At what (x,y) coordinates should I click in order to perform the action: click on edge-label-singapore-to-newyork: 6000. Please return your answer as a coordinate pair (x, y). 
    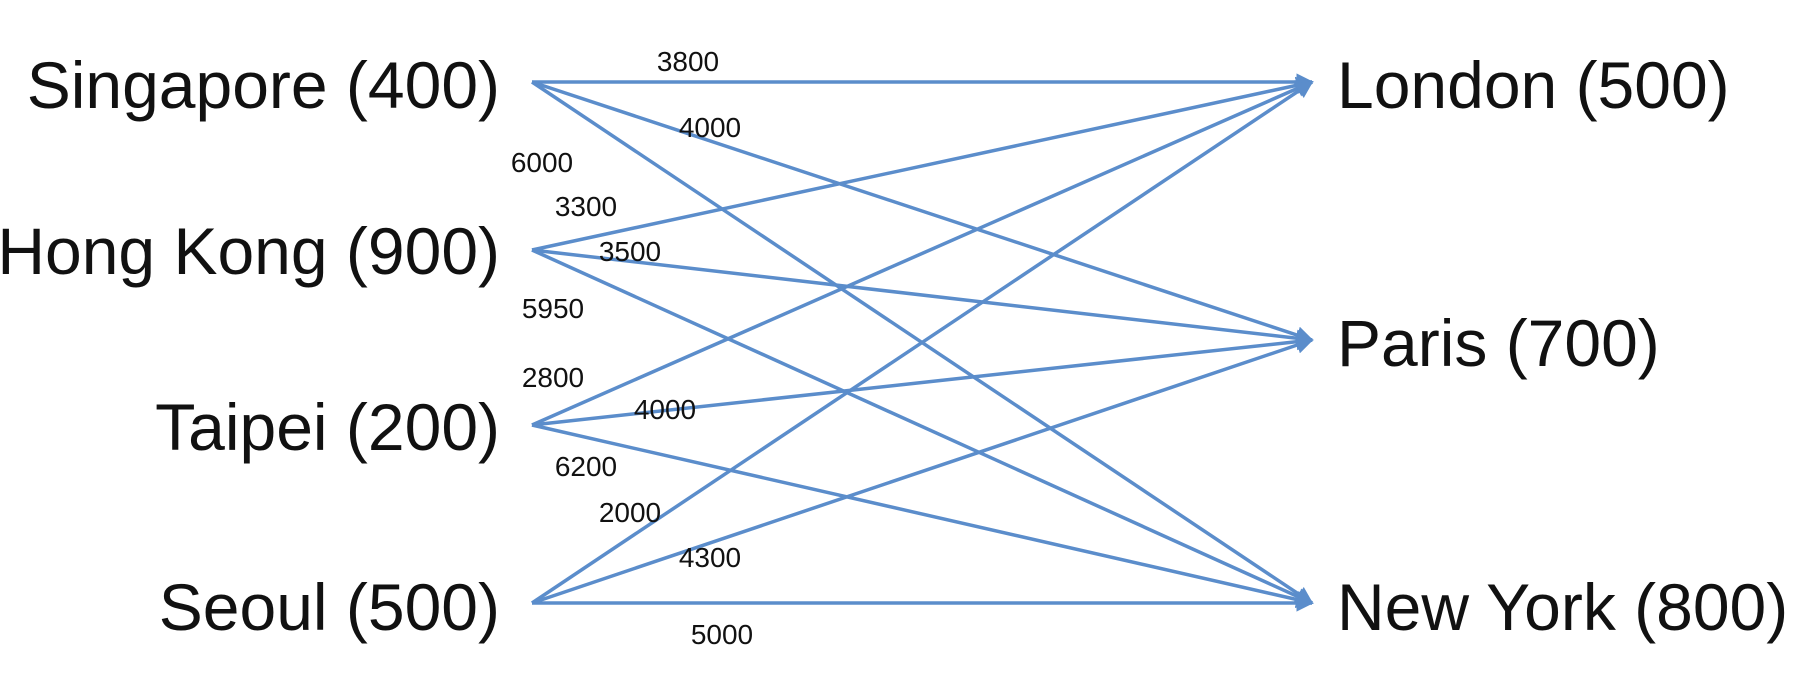
    Looking at the image, I should click on (542, 162).